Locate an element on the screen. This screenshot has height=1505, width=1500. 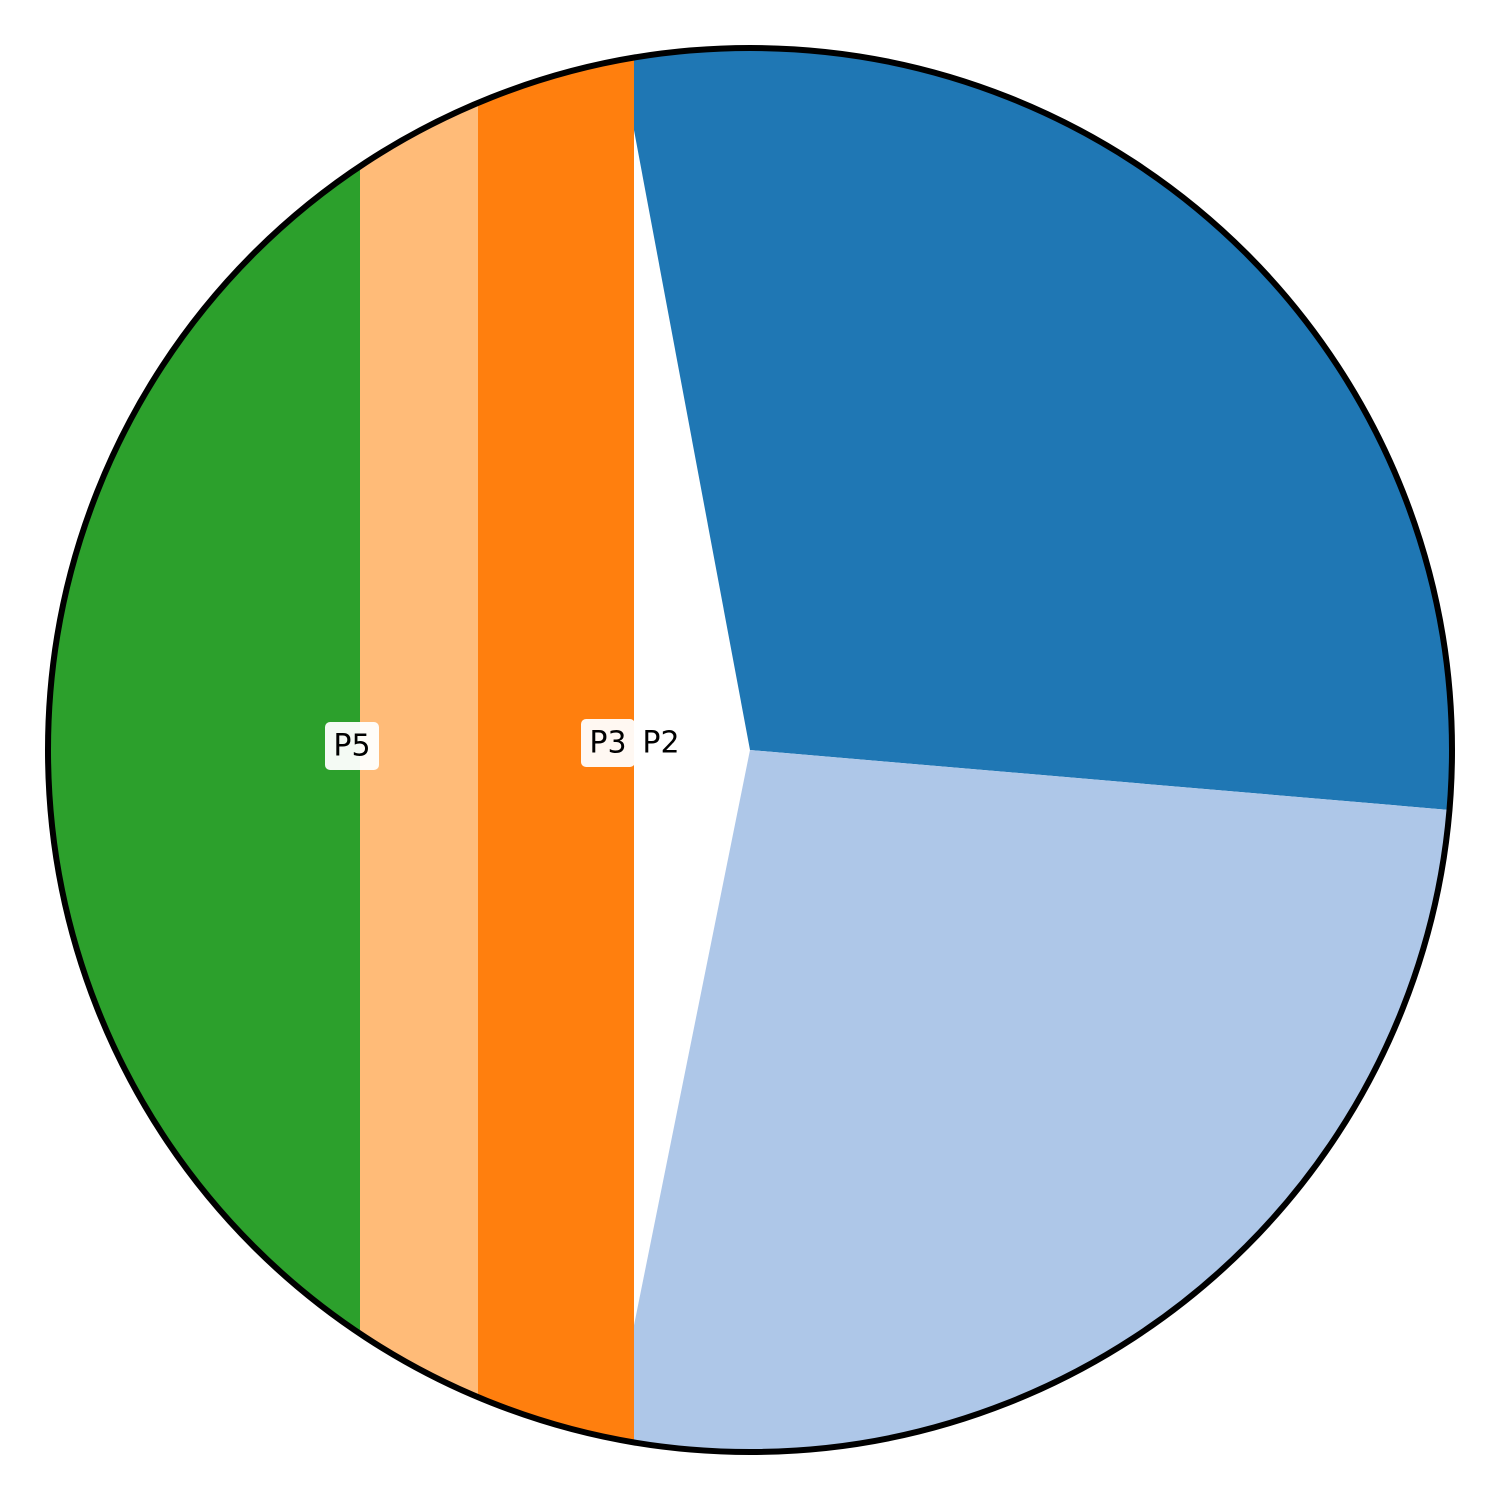
slice-p4 is located at coordinates (419, 750).